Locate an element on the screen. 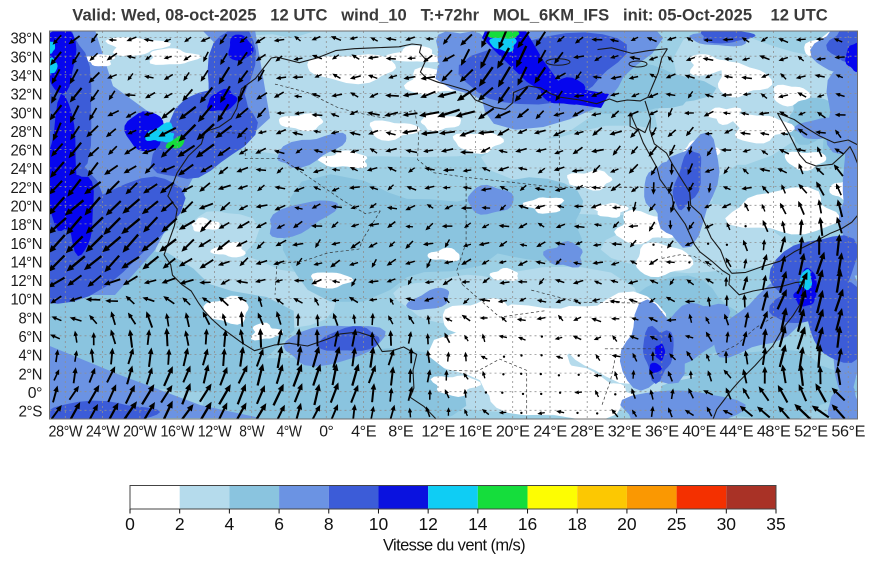 The image size is (873, 563). svg-text: 12°E is located at coordinates (438, 432).